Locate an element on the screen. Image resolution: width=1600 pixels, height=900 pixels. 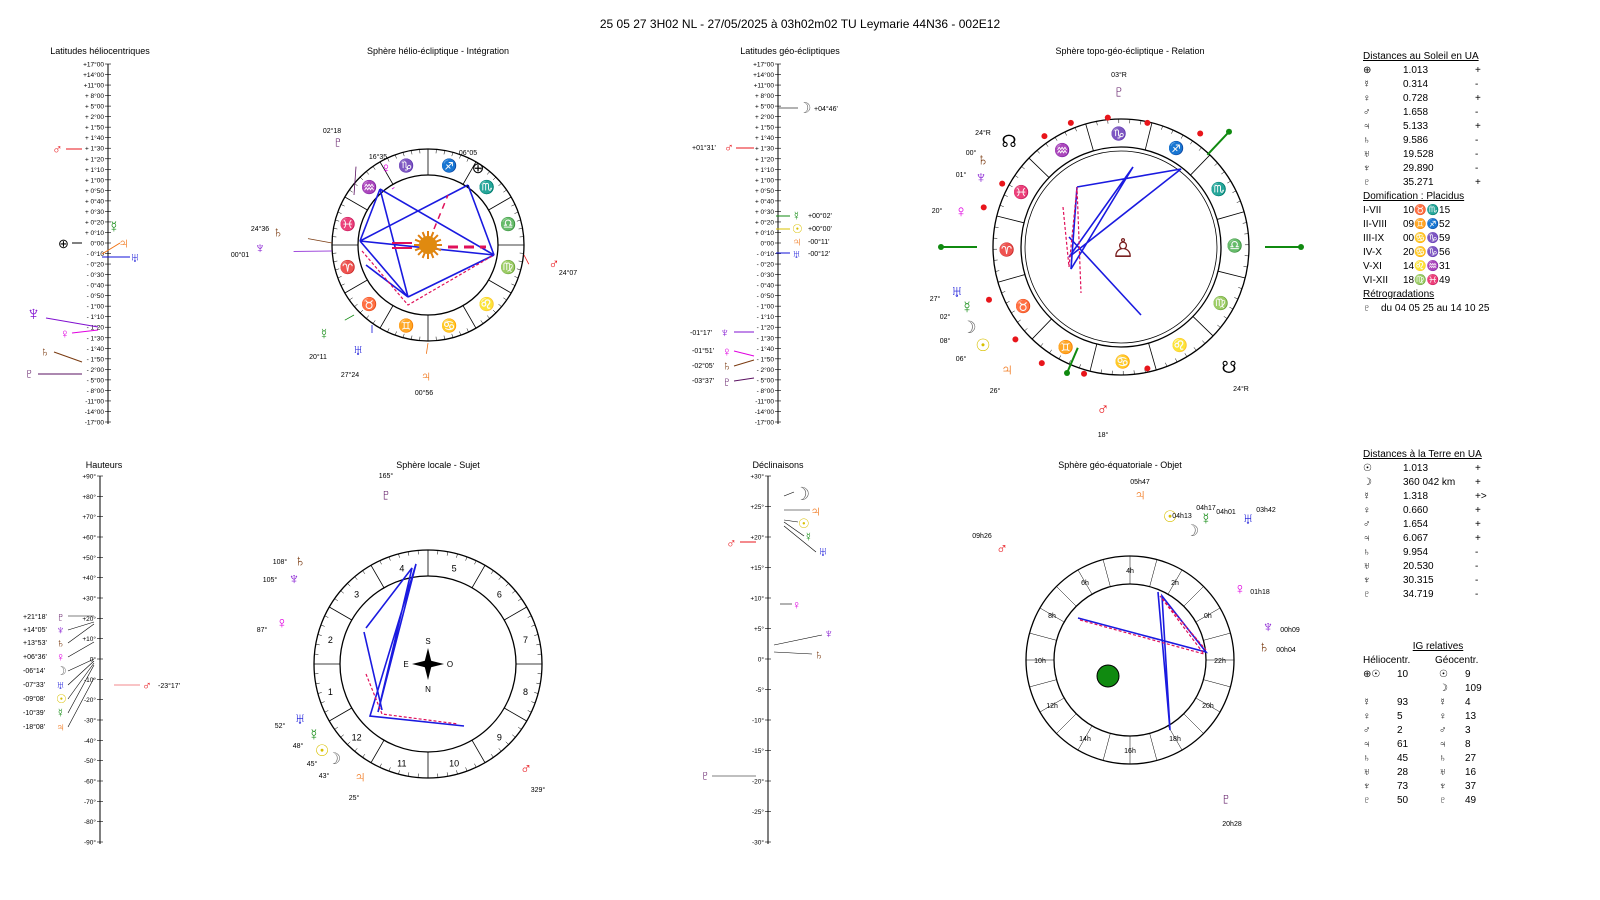
table-cell: 4 is located at coordinates (1468, 702).